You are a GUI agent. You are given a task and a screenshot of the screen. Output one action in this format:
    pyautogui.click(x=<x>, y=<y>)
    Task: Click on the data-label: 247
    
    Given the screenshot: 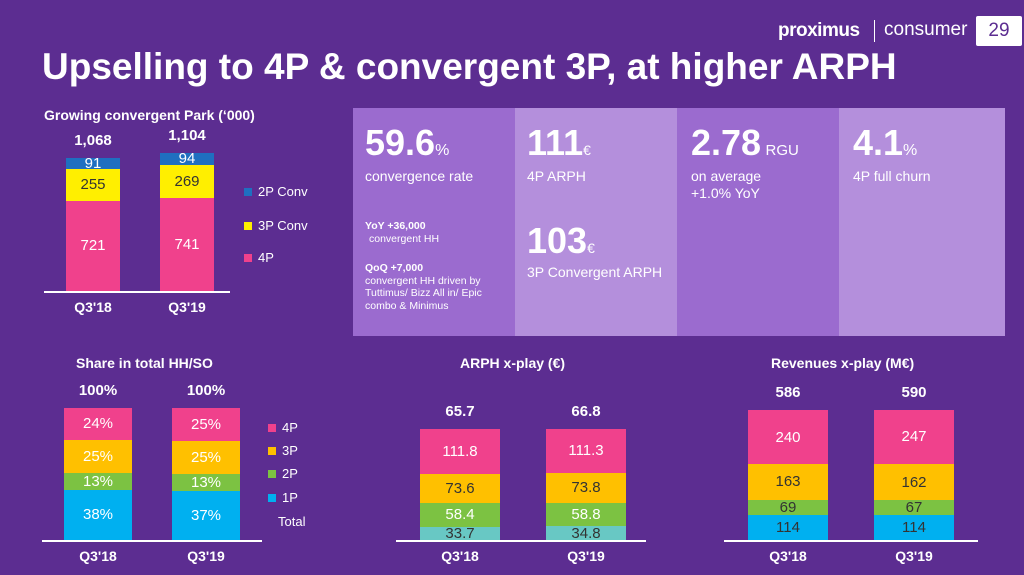 What is the action you would take?
    pyautogui.click(x=914, y=437)
    